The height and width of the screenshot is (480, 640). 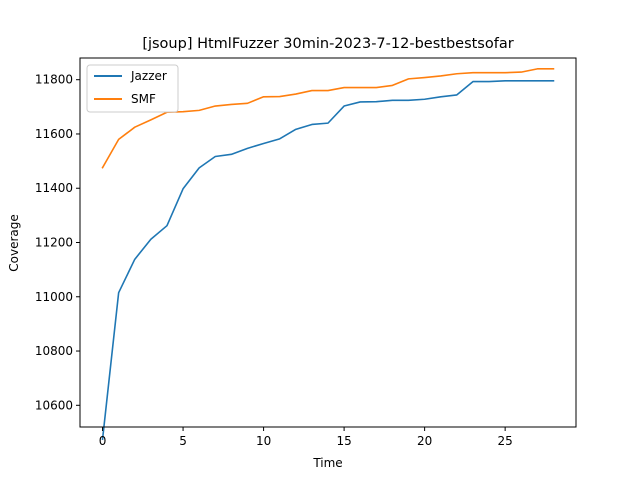 What do you see at coordinates (263, 441) in the screenshot?
I see `x-tick-label: 10` at bounding box center [263, 441].